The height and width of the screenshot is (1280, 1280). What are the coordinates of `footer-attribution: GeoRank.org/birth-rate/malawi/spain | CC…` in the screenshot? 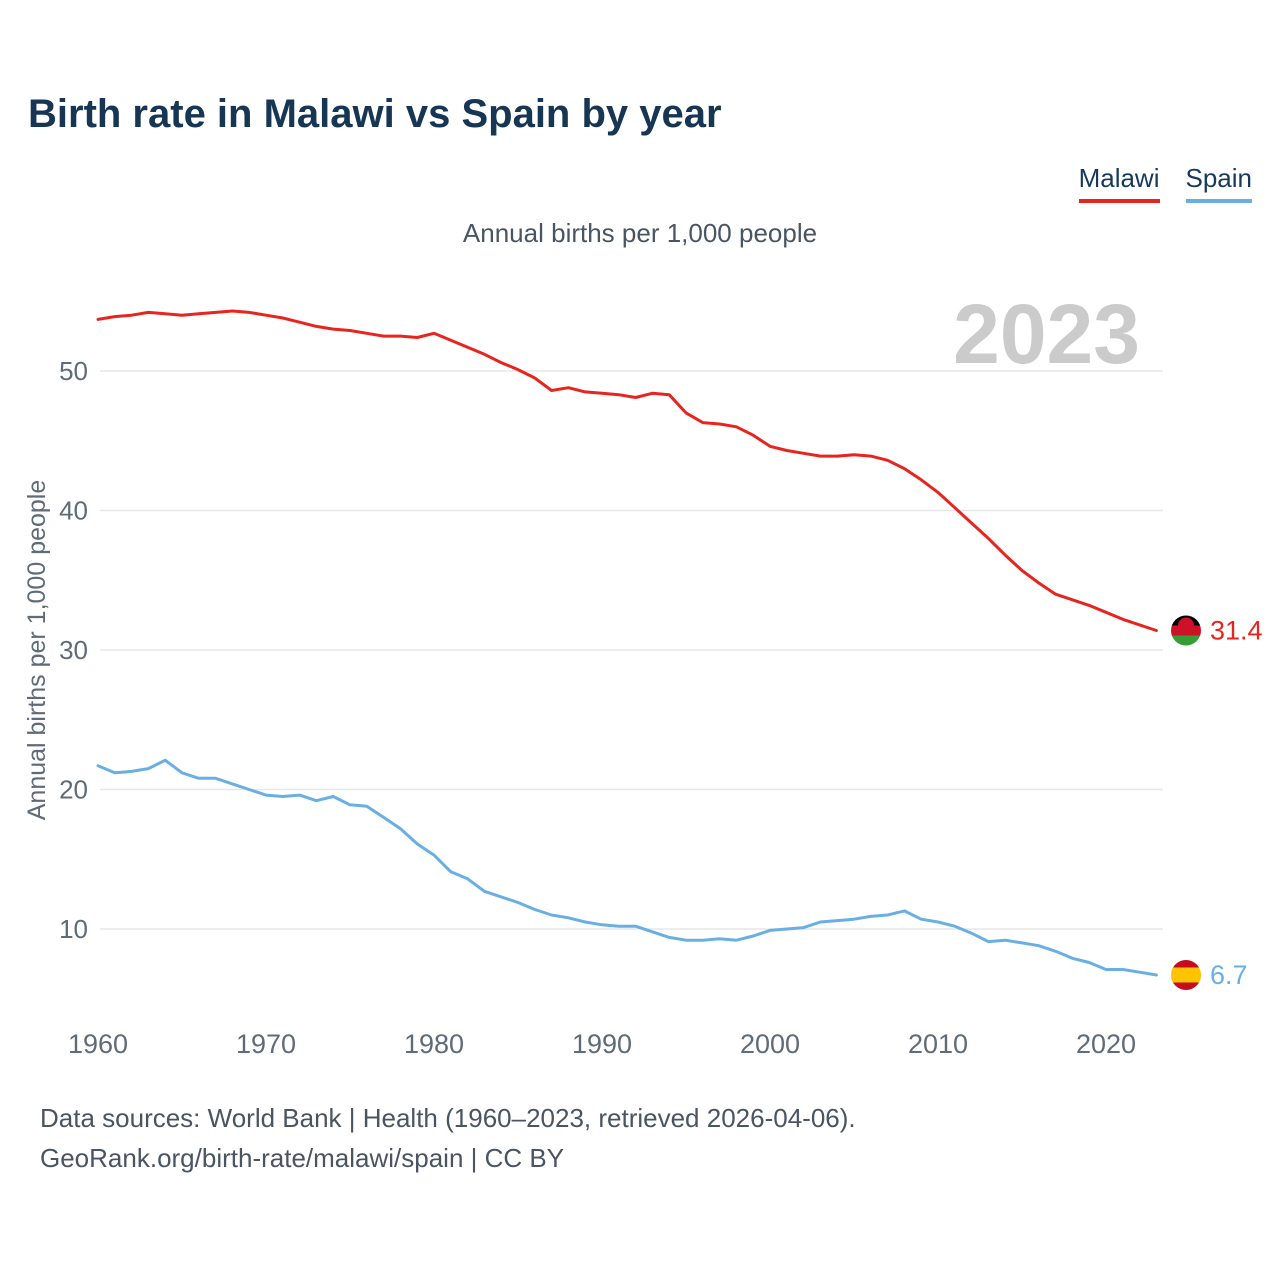 It's located at (302, 1158).